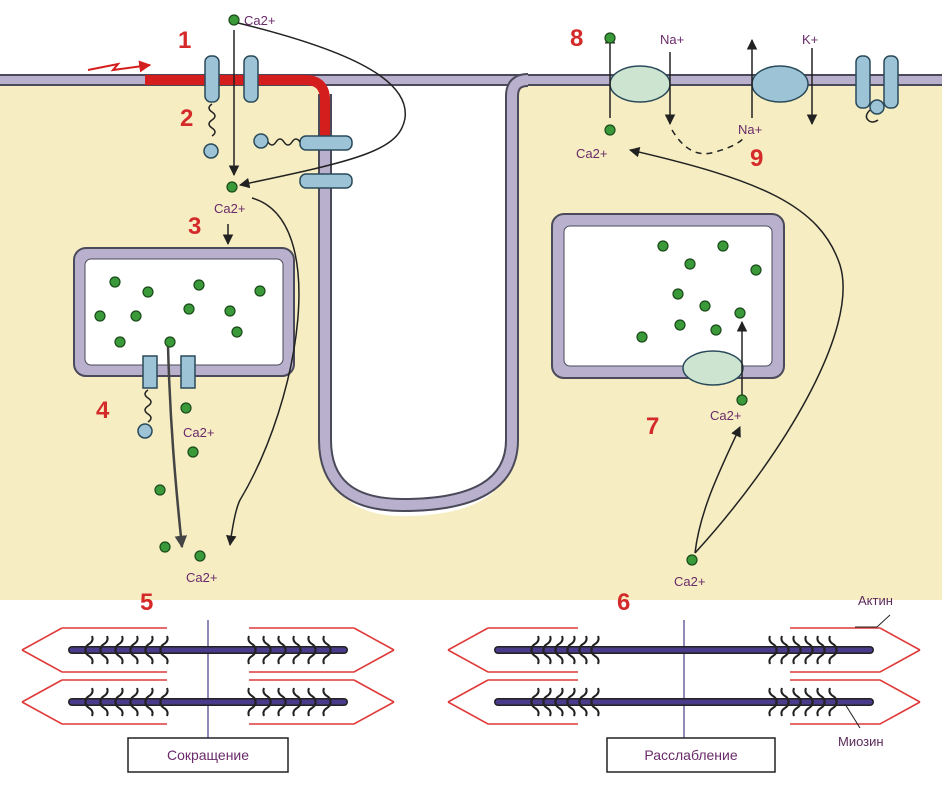 This screenshot has width=942, height=788. Describe the element at coordinates (852, 716) in the screenshot. I see `myosin-pointer` at that location.